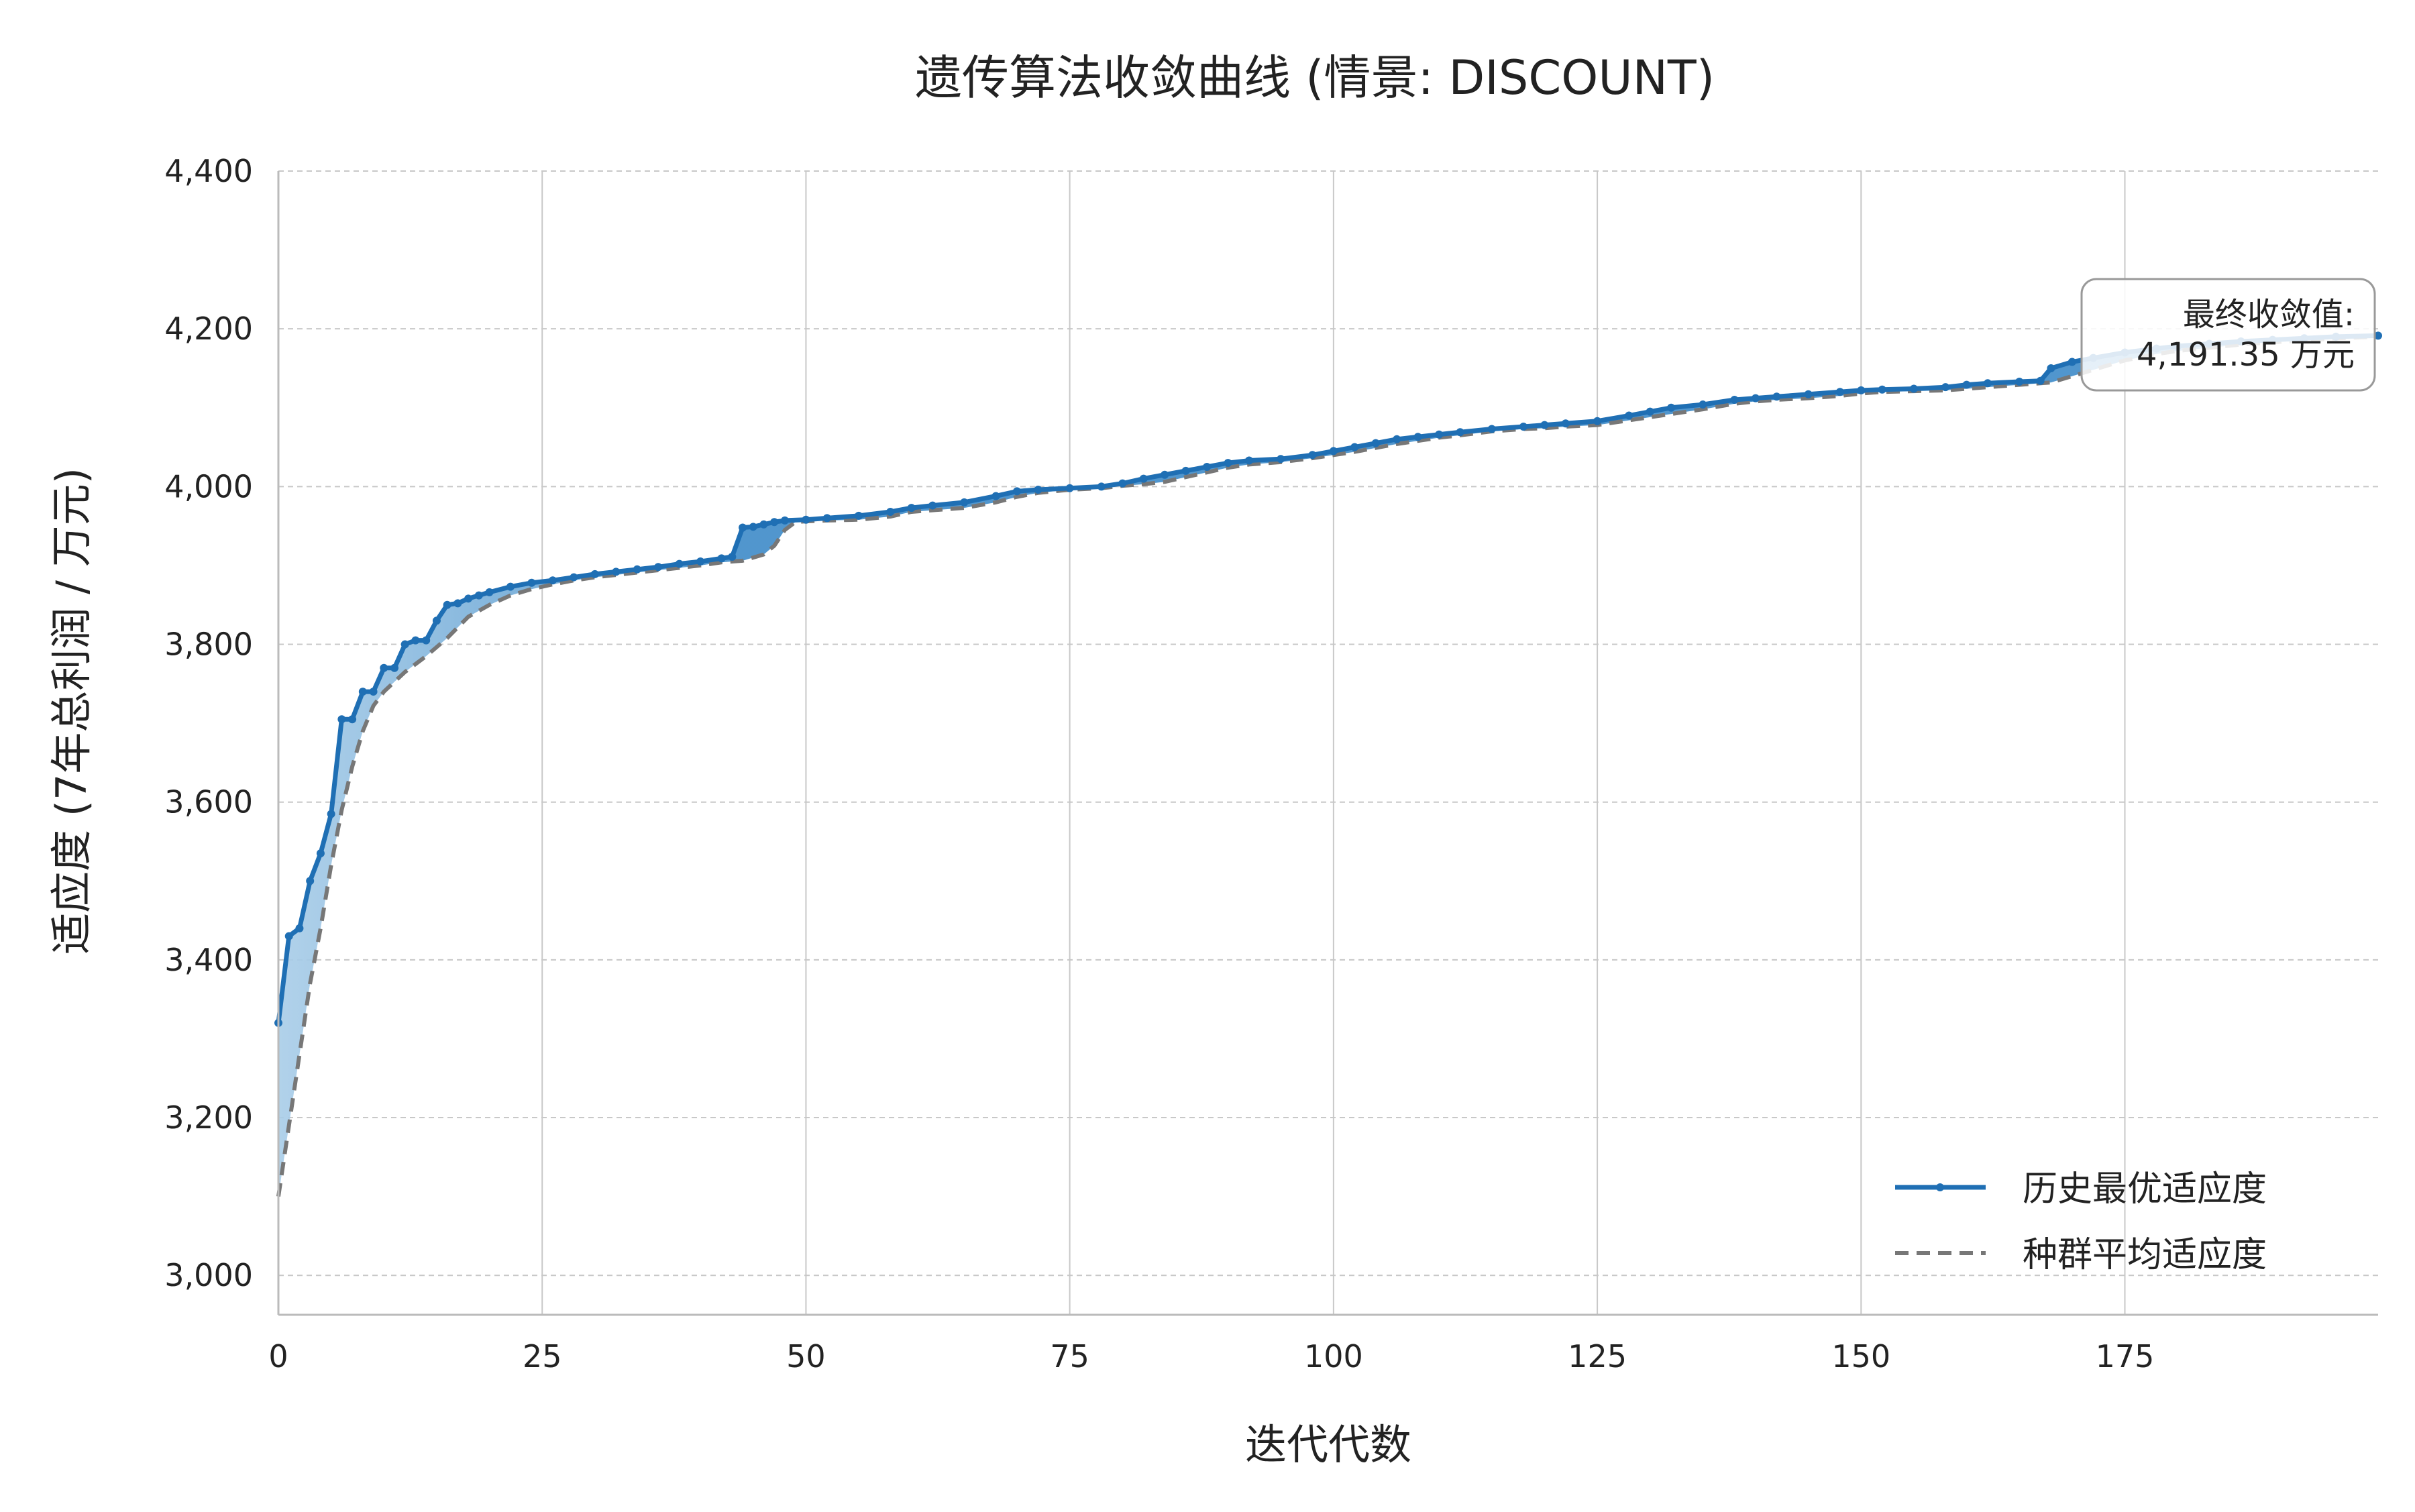 The image size is (2415, 1512). What do you see at coordinates (208, 645) in the screenshot?
I see `y-tick-label: 3,800` at bounding box center [208, 645].